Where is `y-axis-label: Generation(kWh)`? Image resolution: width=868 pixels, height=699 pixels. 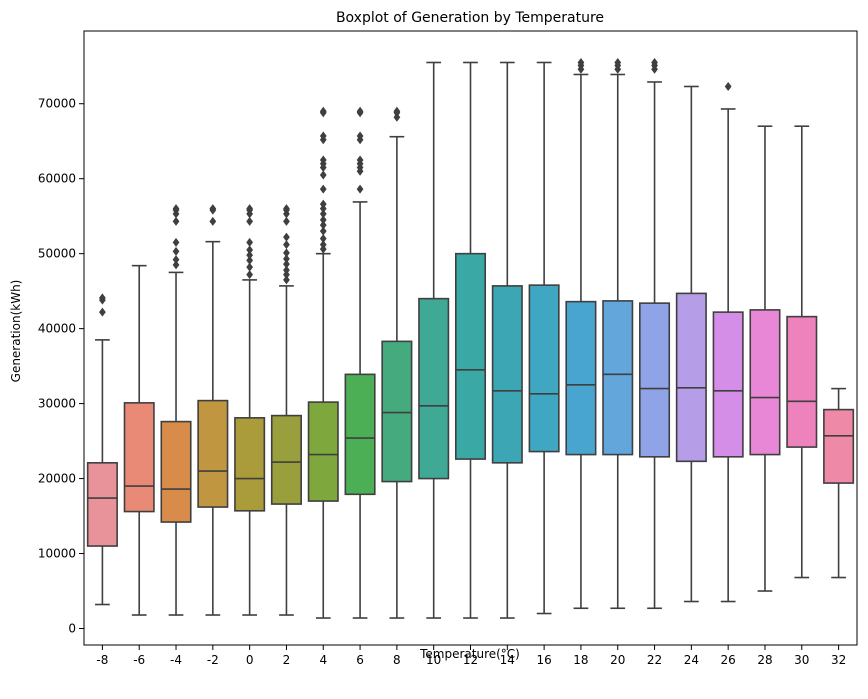 y-axis-label: Generation(kWh) is located at coordinates (16, 331).